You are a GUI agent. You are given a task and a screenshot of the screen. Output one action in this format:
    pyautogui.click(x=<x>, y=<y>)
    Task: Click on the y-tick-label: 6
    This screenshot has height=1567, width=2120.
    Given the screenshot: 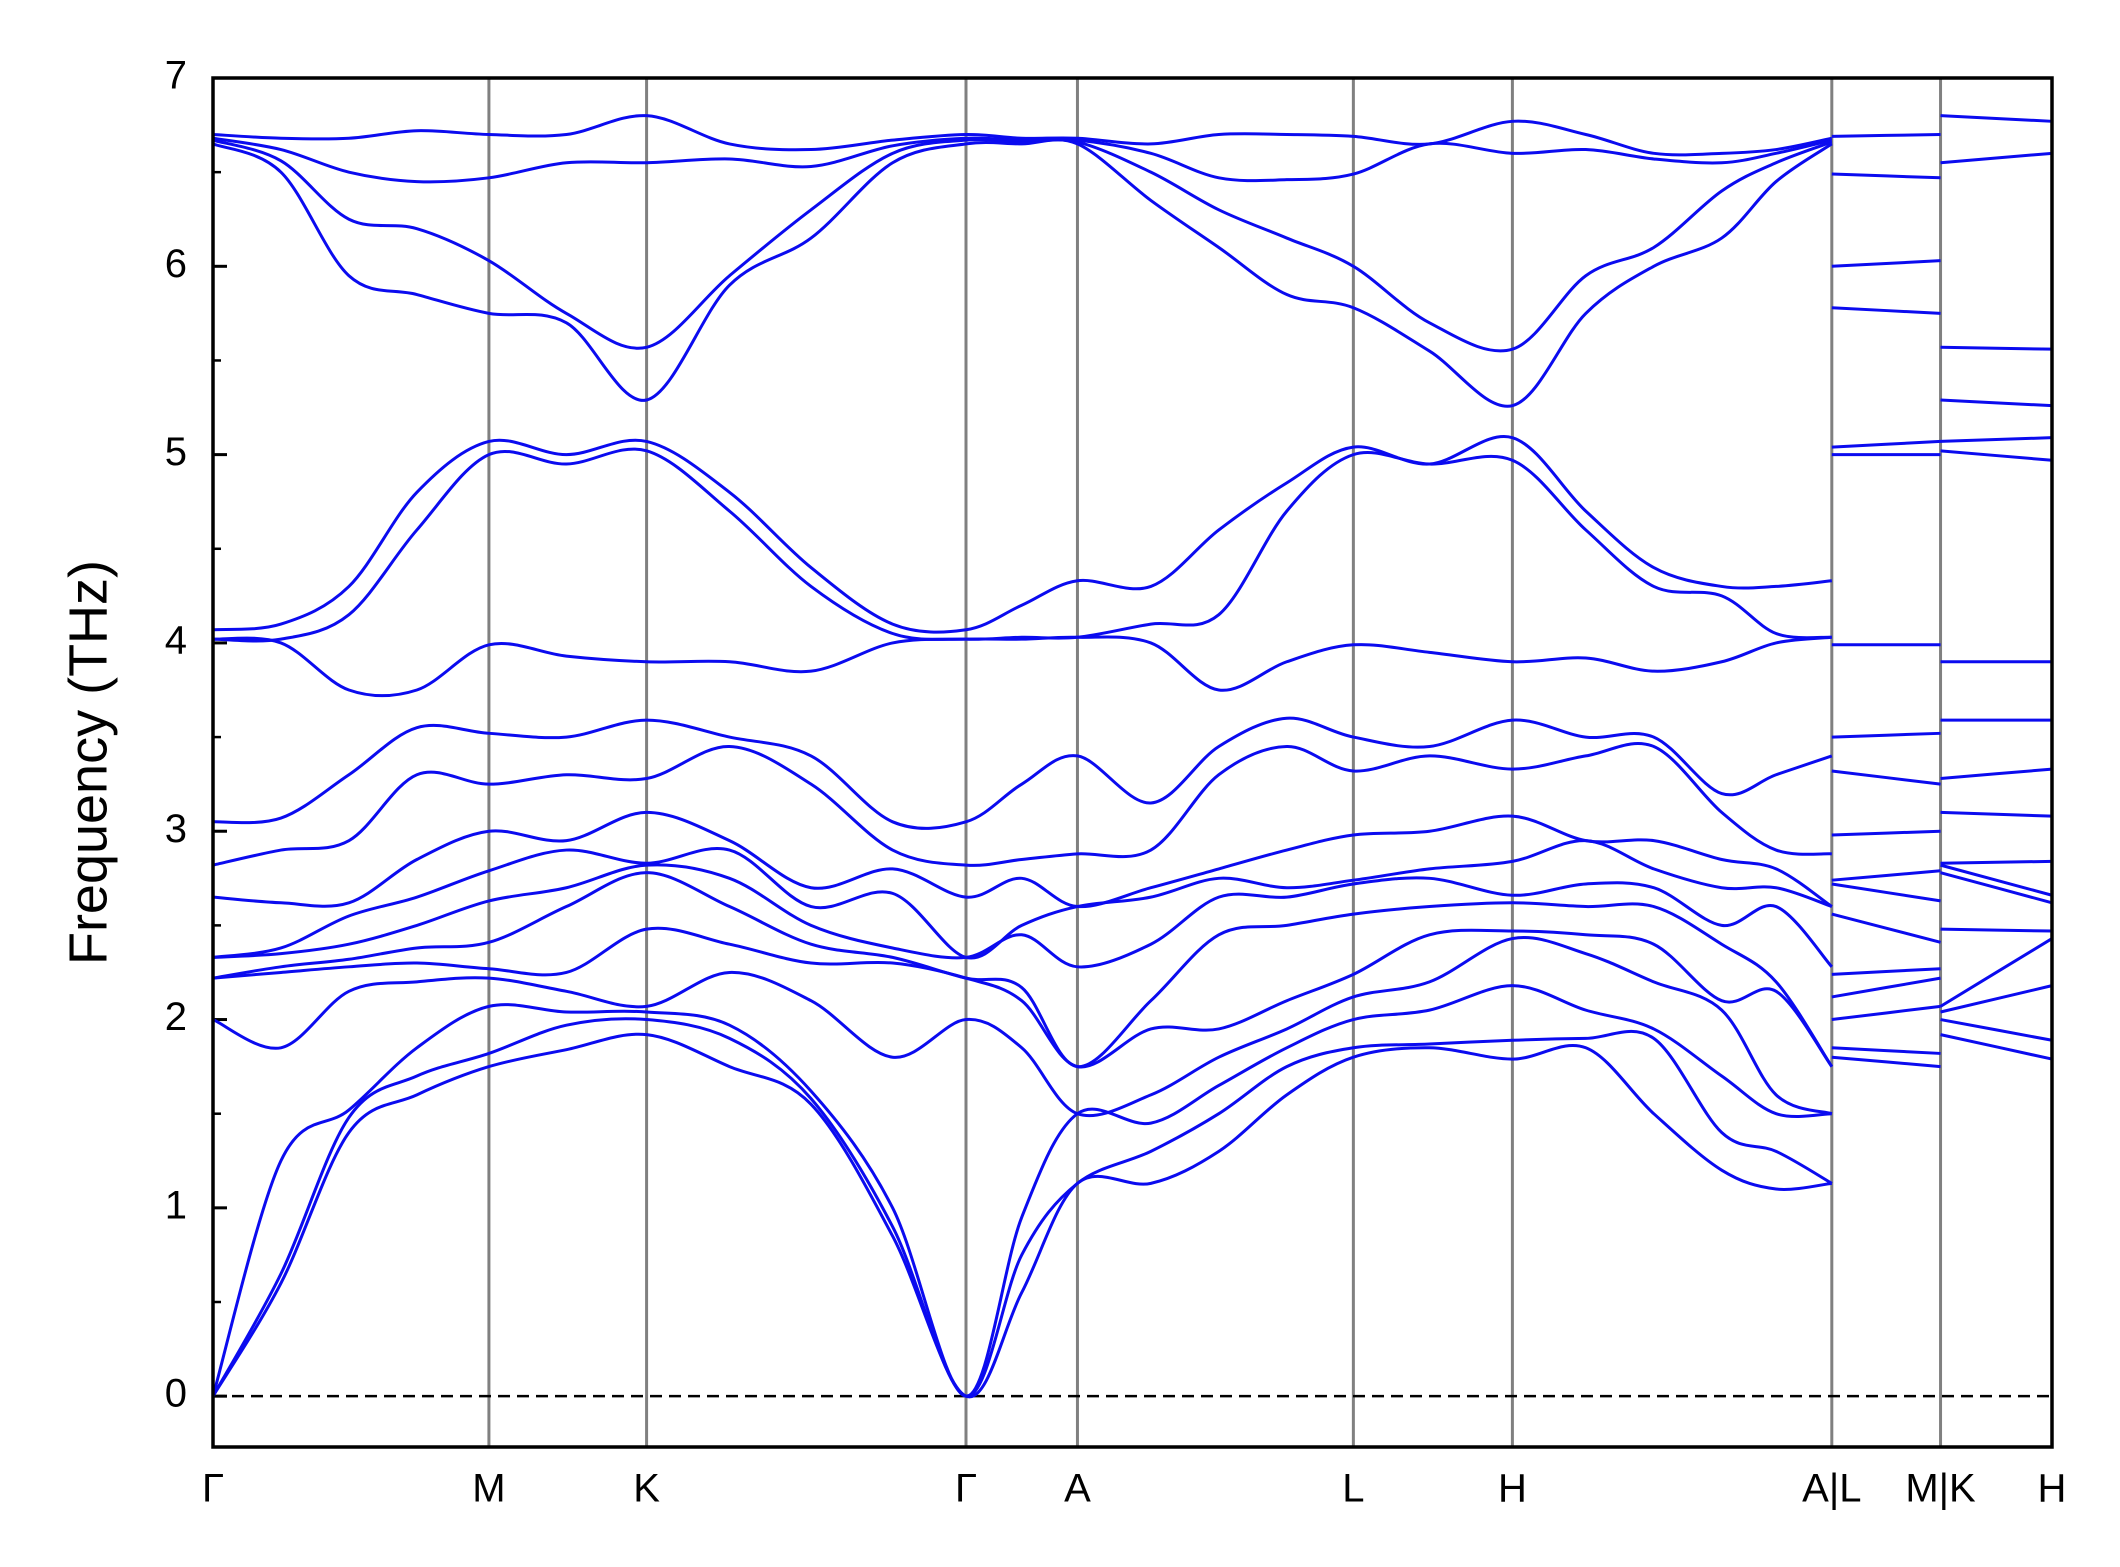 What is the action you would take?
    pyautogui.click(x=176, y=264)
    